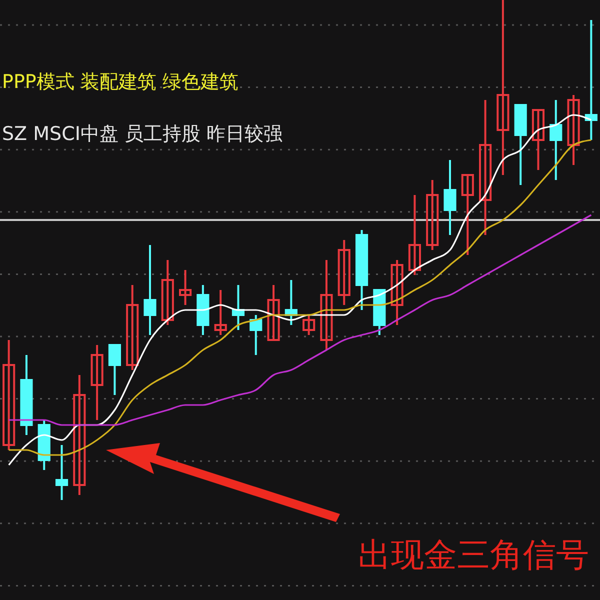 The image size is (600, 600). What do you see at coordinates (120, 82) in the screenshot?
I see `text: PPP模式 装配建筑 绿色建筑` at bounding box center [120, 82].